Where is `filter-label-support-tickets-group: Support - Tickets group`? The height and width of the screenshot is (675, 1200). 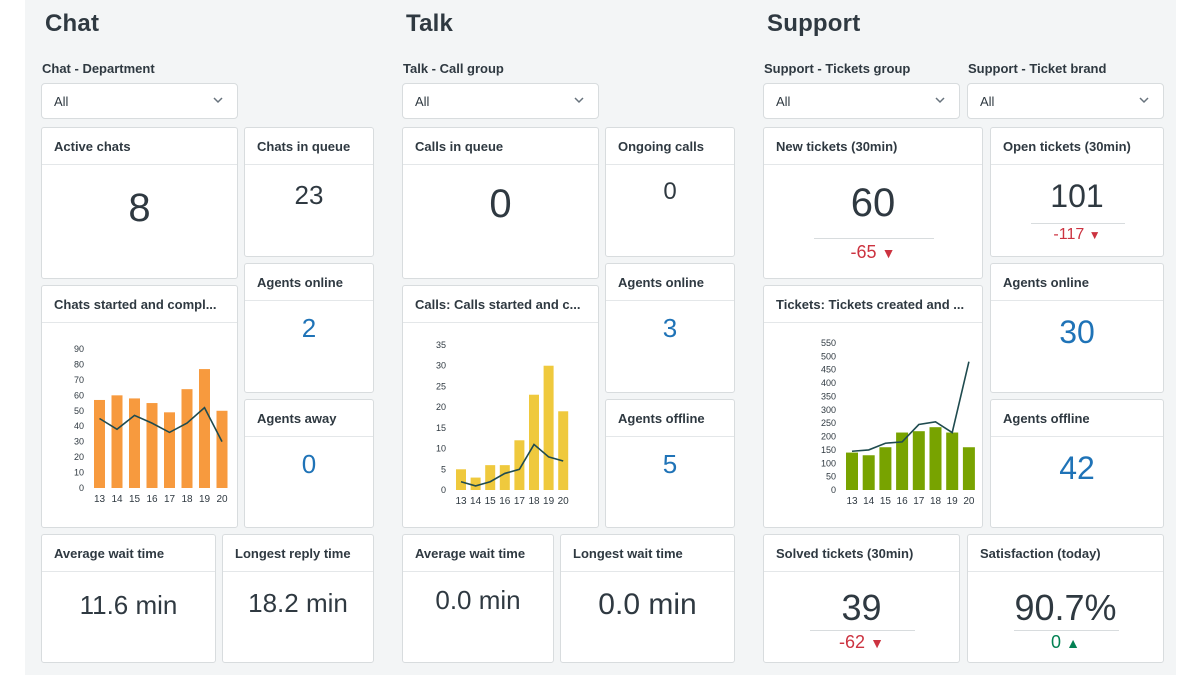
filter-label-support-tickets-group: Support - Tickets group is located at coordinates (837, 68).